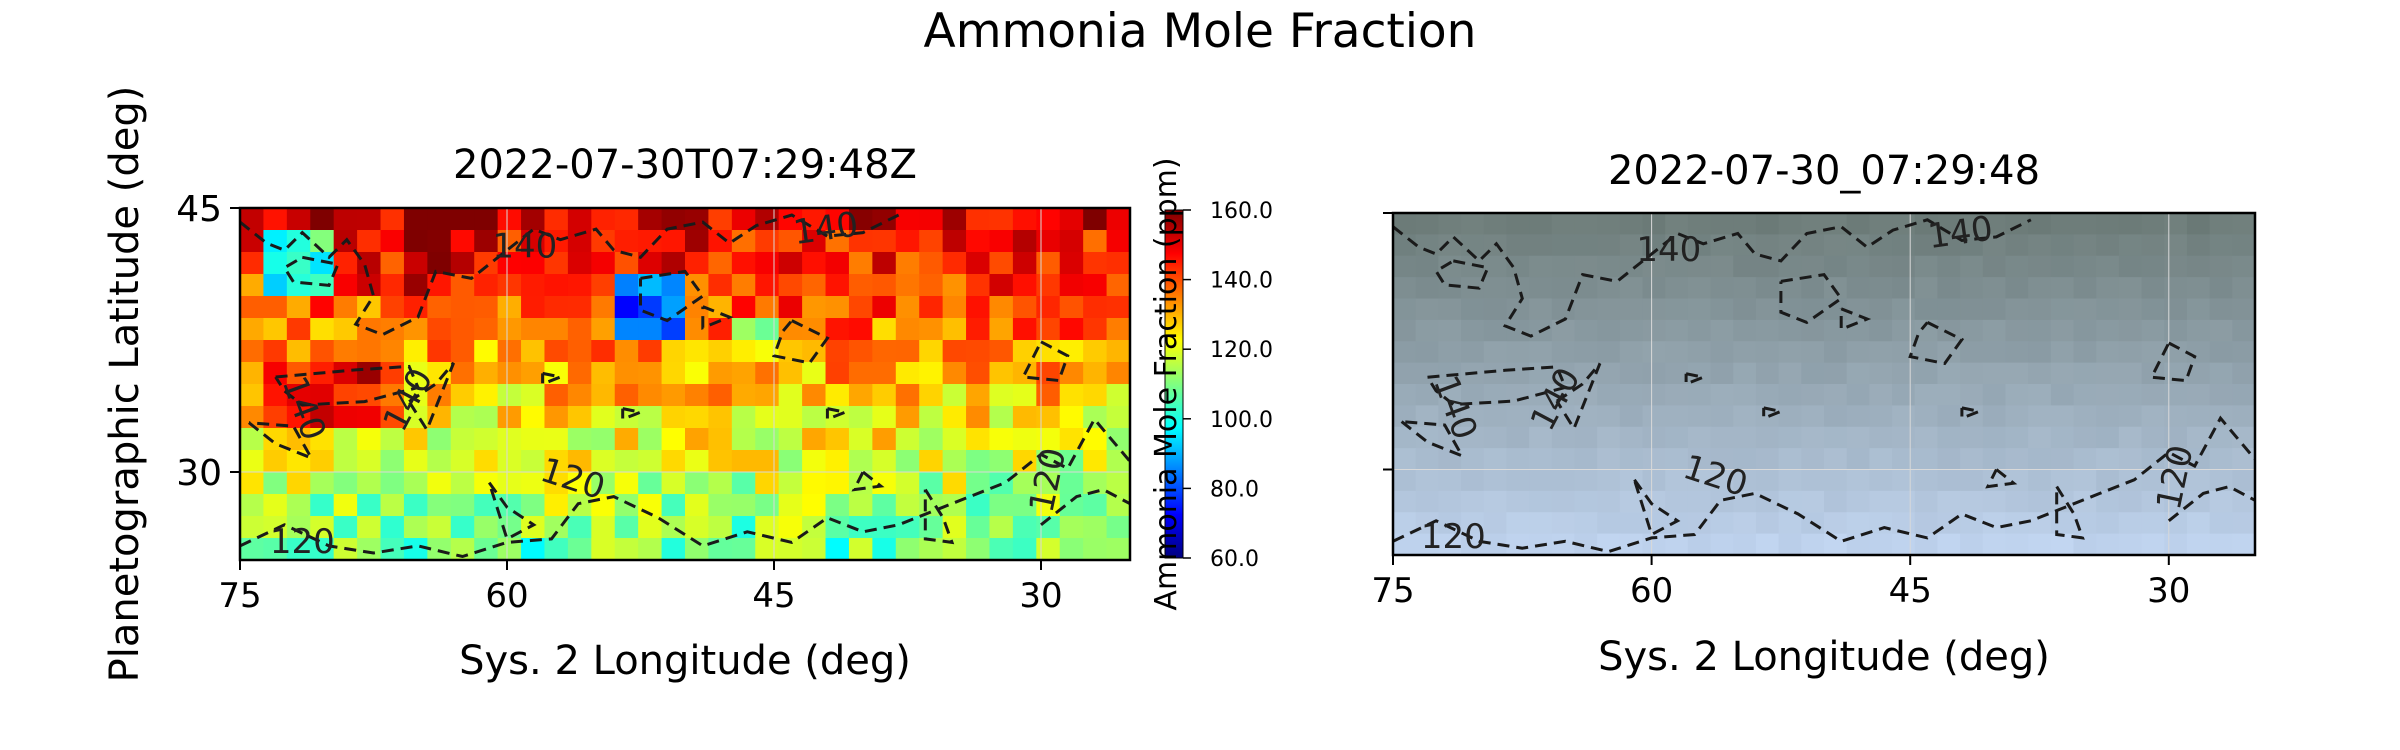 The image size is (2400, 750). I want to click on contour-line, so click(1855, 319).